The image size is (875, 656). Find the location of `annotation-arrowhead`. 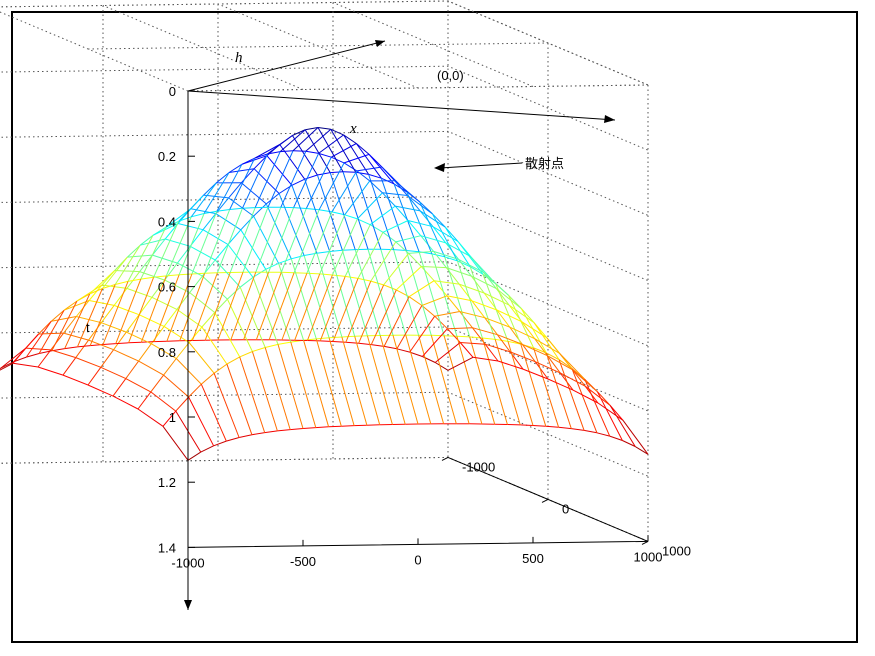

annotation-arrowhead is located at coordinates (439, 167).